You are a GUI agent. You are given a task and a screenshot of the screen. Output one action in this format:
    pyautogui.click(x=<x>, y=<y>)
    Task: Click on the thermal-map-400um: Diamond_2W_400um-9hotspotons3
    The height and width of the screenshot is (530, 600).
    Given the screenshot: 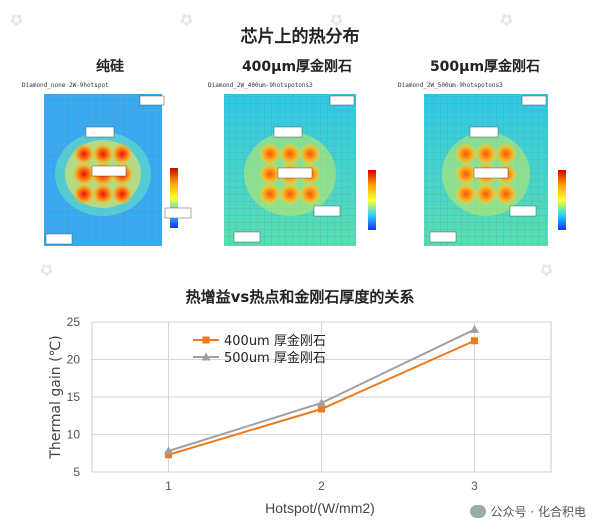 What is the action you would take?
    pyautogui.click(x=298, y=168)
    